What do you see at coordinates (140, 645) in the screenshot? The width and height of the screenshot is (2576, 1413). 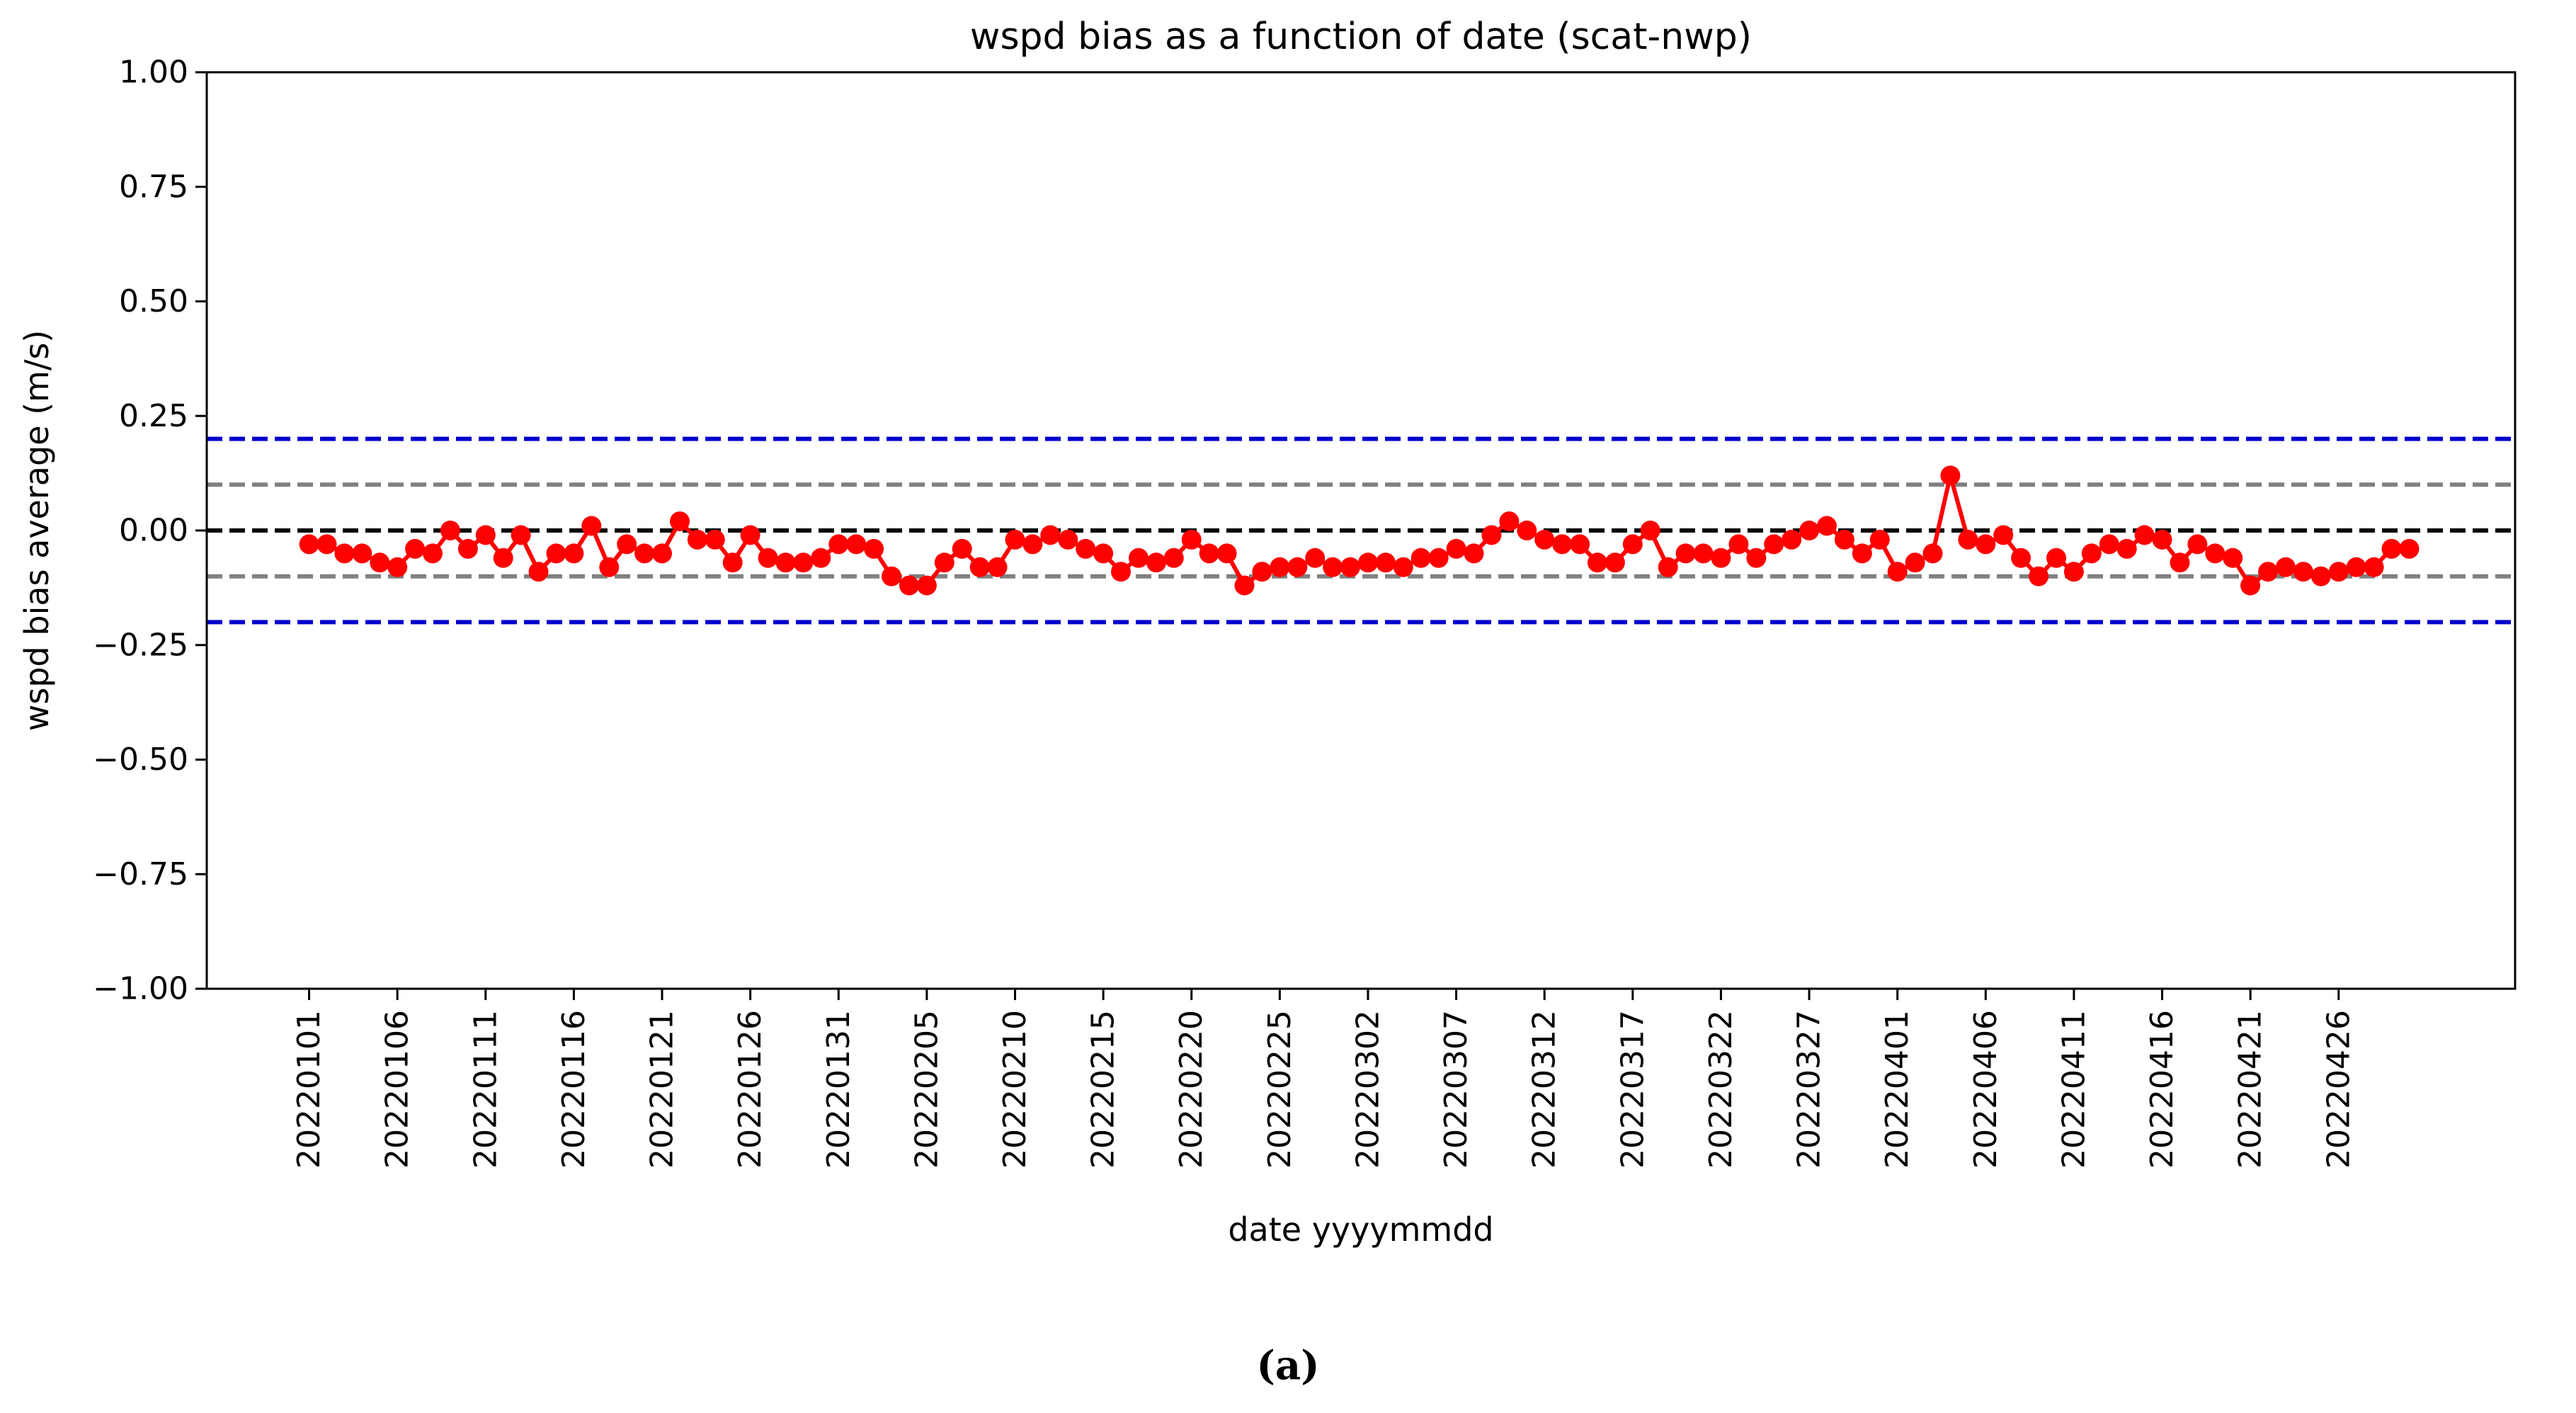 I see `y-tick-label: −0.25` at bounding box center [140, 645].